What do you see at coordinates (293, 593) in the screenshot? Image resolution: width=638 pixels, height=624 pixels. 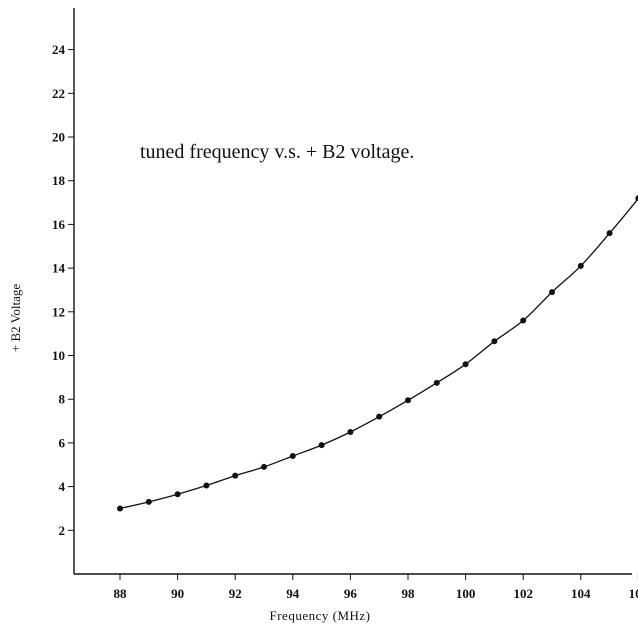 I see `x-tick-label: 94` at bounding box center [293, 593].